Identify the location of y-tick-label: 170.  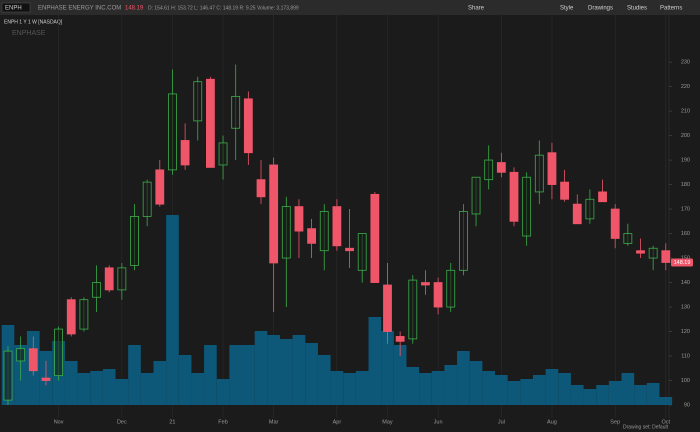
(685, 210).